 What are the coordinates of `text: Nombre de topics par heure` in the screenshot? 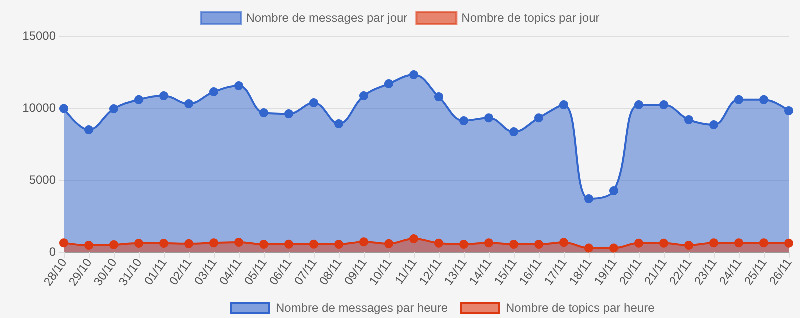 It's located at (581, 308).